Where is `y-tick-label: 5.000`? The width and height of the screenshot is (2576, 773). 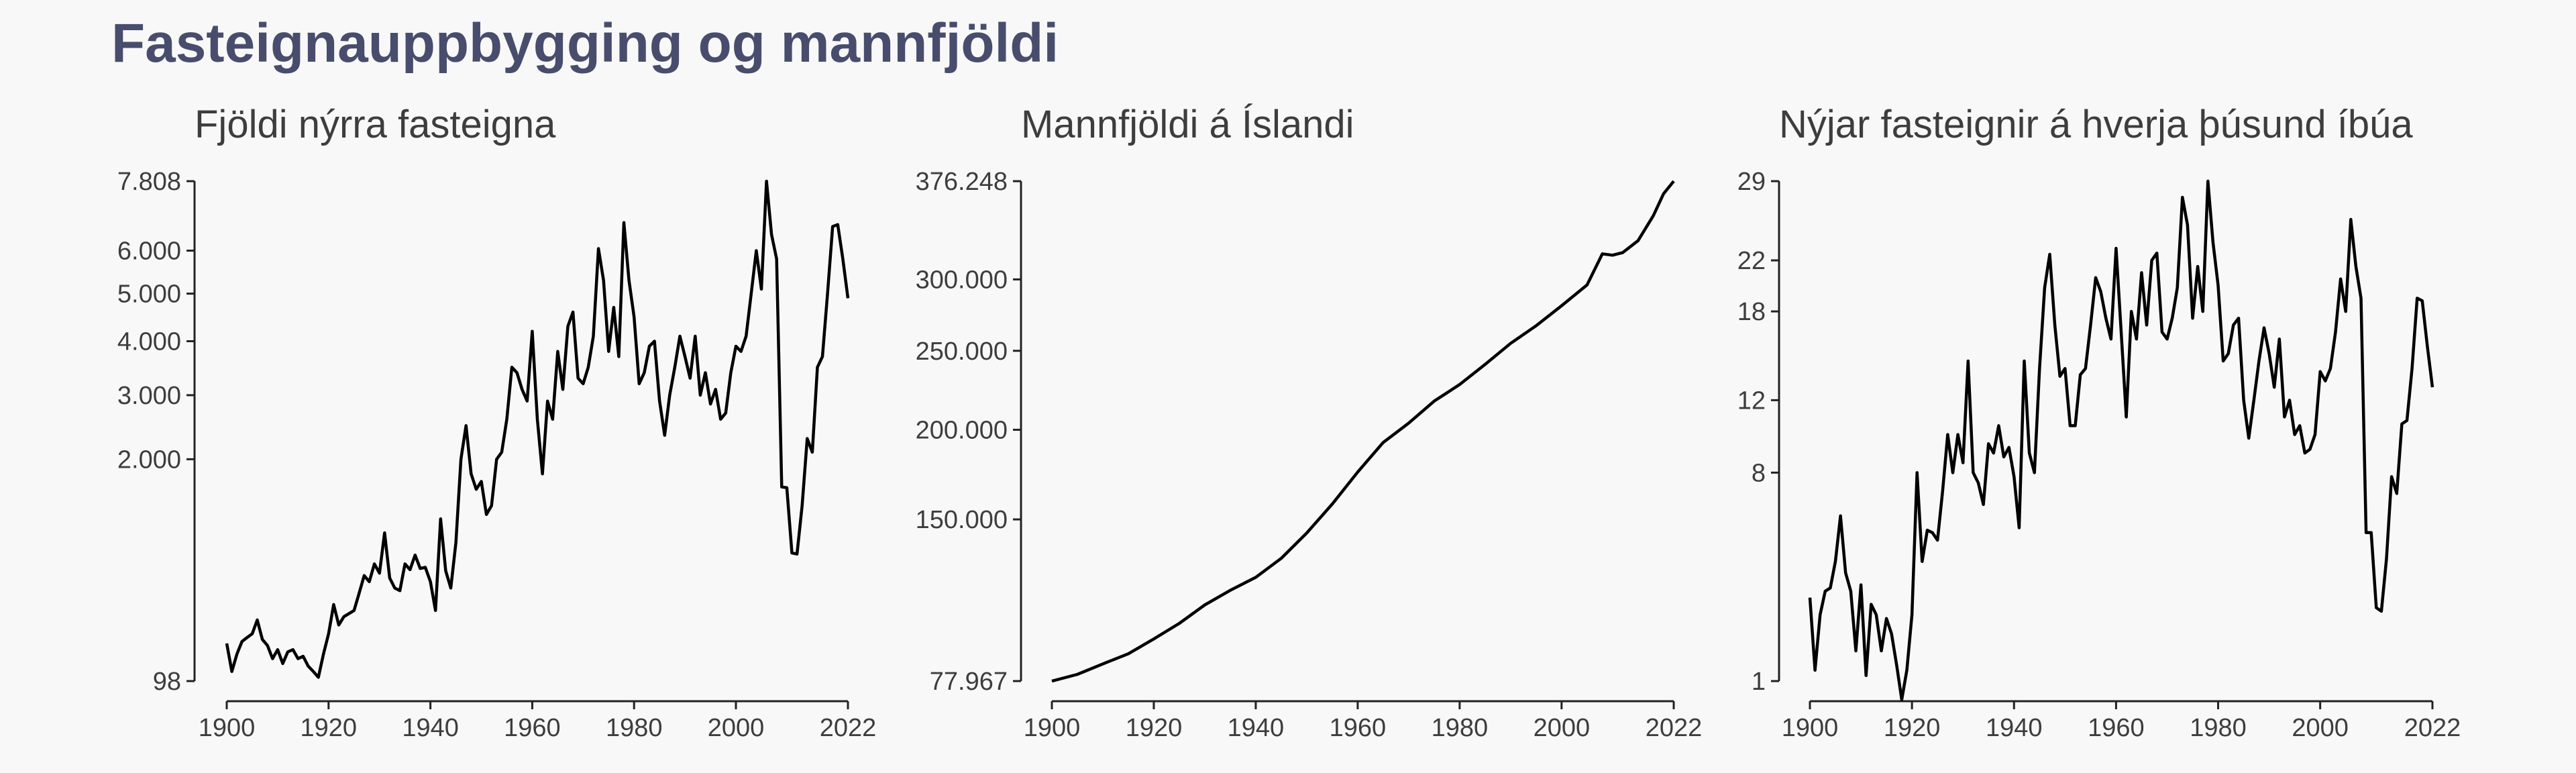 y-tick-label: 5.000 is located at coordinates (149, 294).